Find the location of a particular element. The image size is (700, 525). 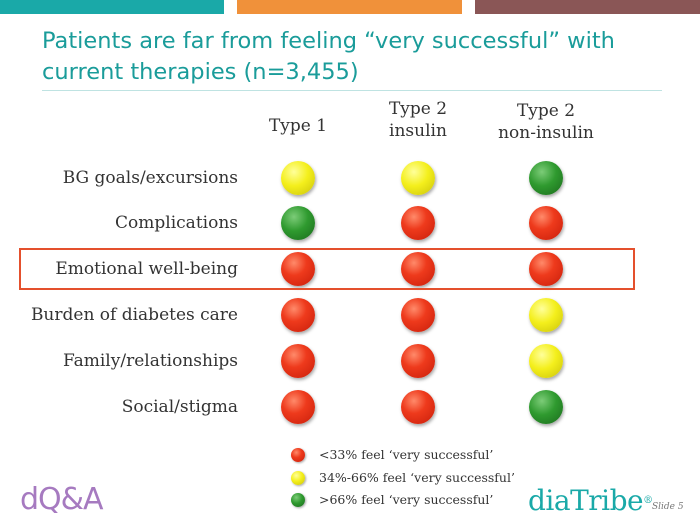

legend-dot-green is located at coordinates (298, 500).